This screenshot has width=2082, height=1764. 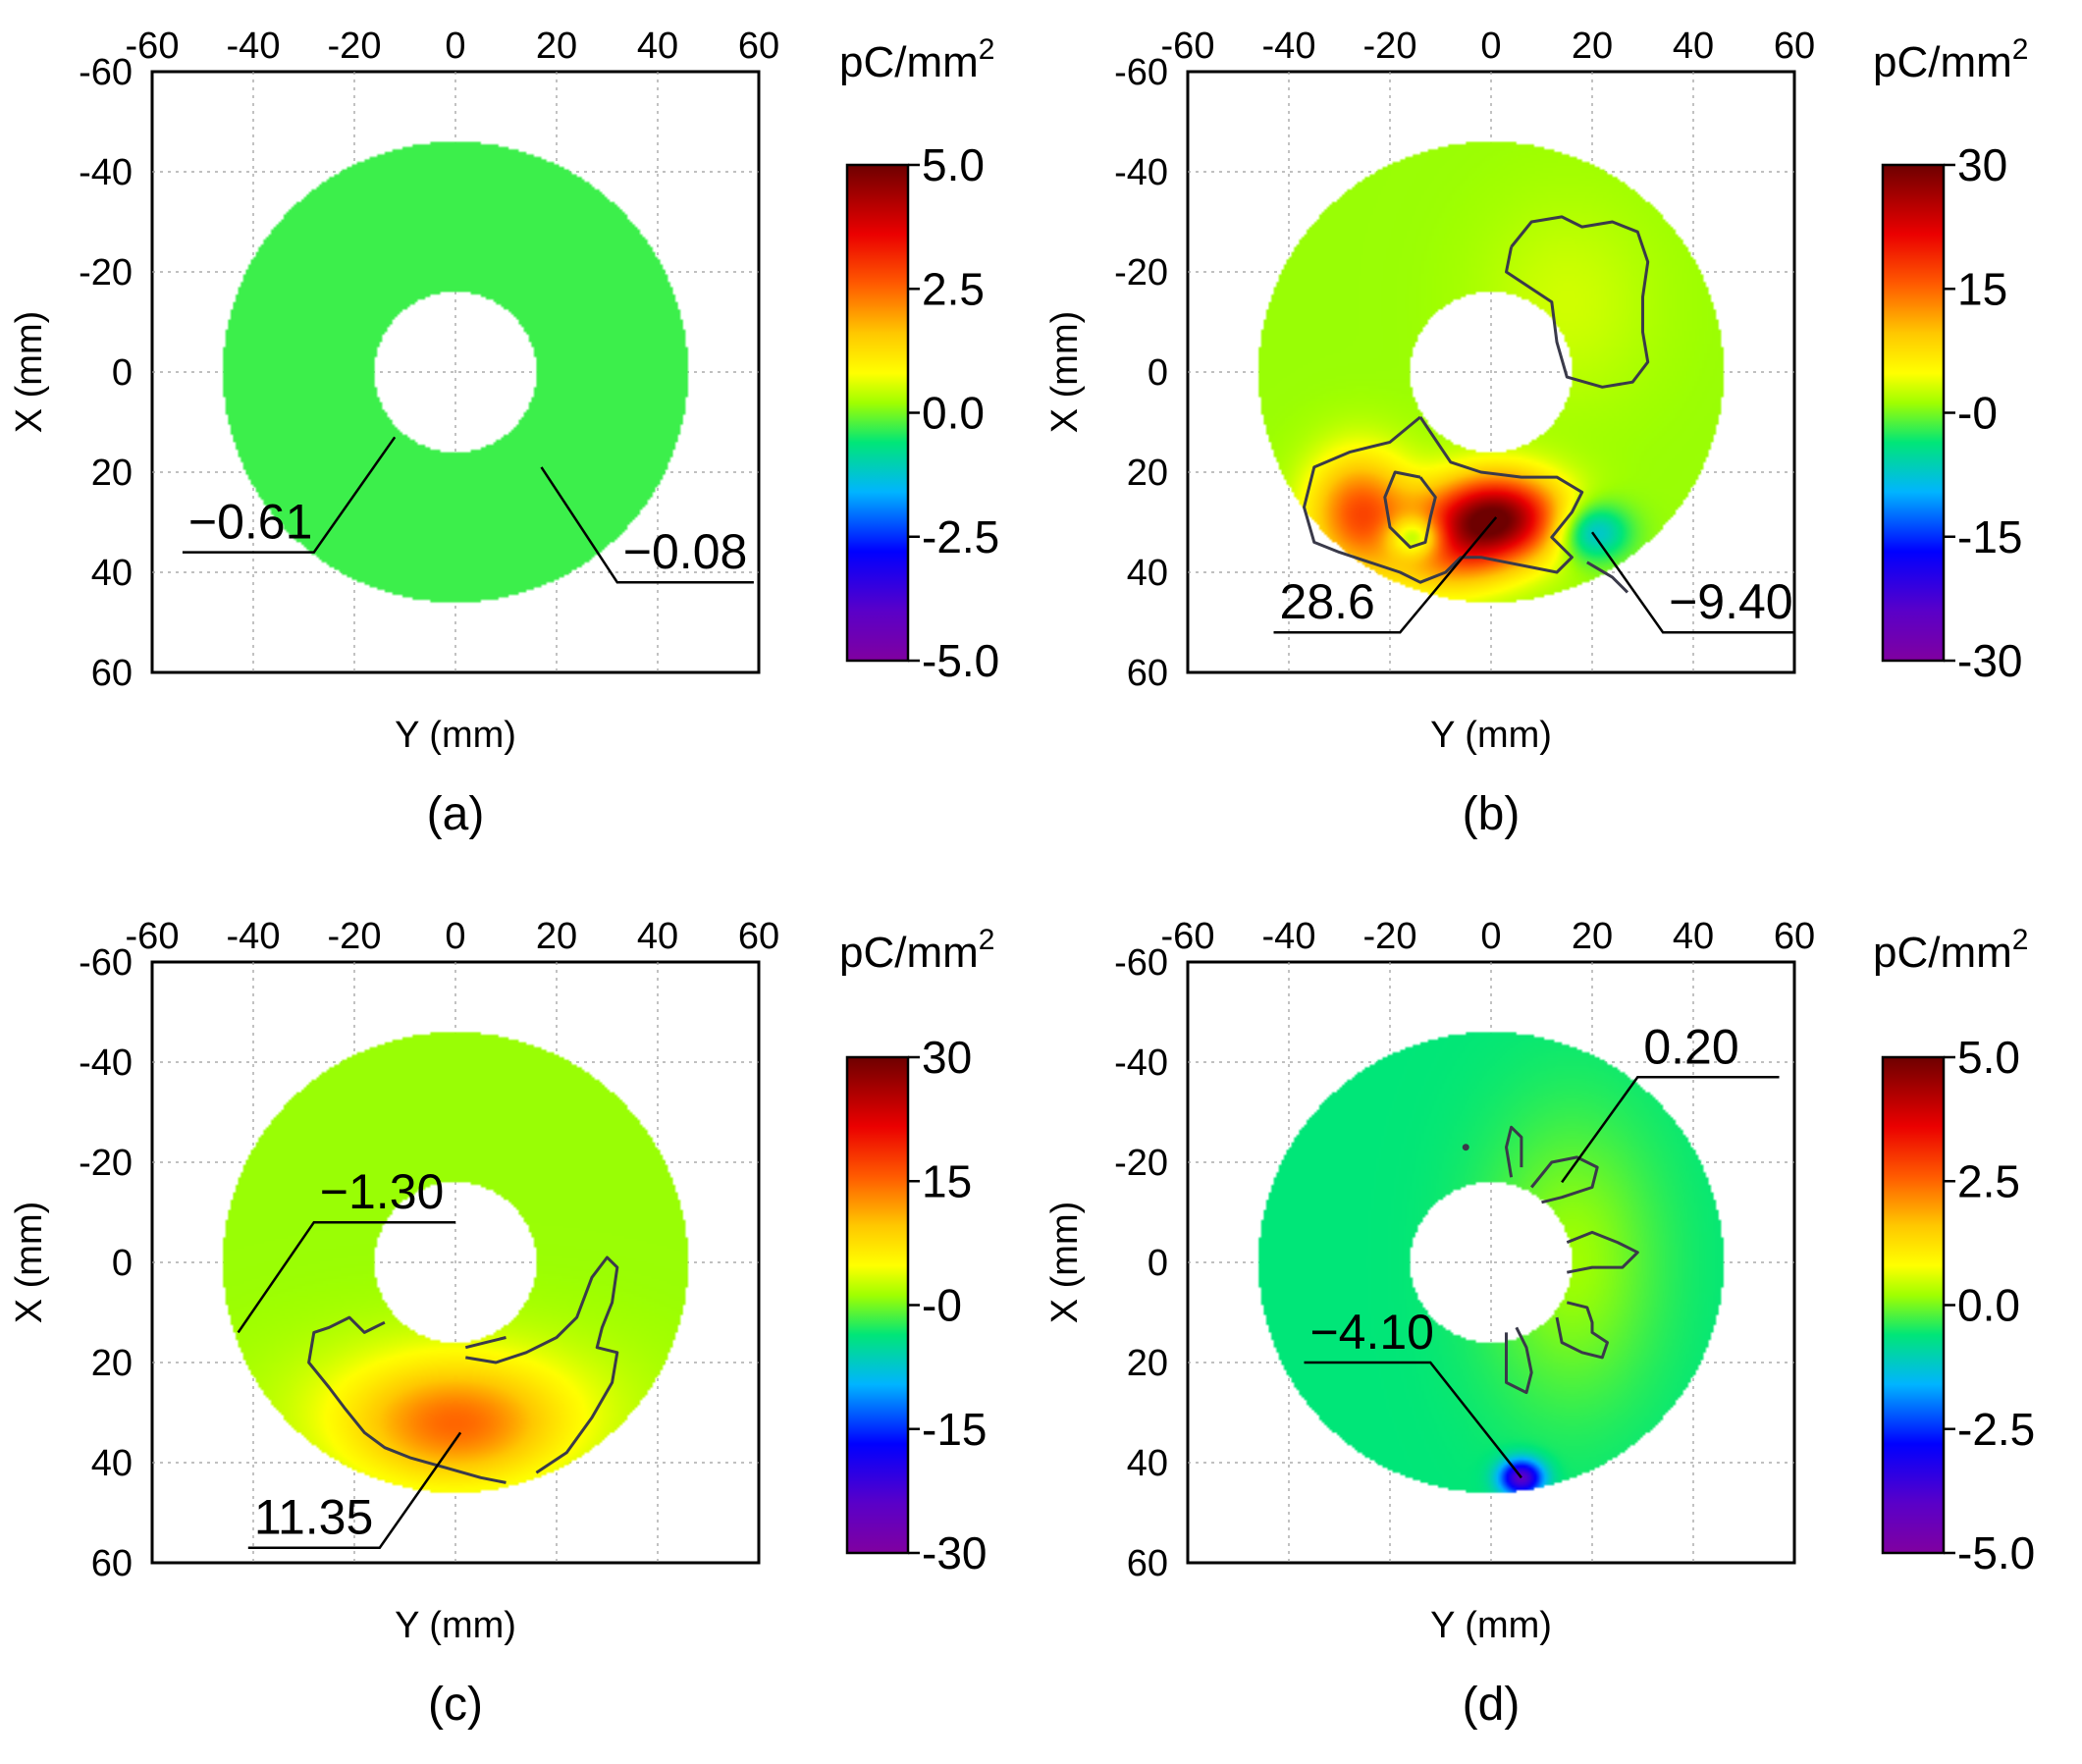 I want to click on annotation-label: −1.30, so click(x=382, y=1191).